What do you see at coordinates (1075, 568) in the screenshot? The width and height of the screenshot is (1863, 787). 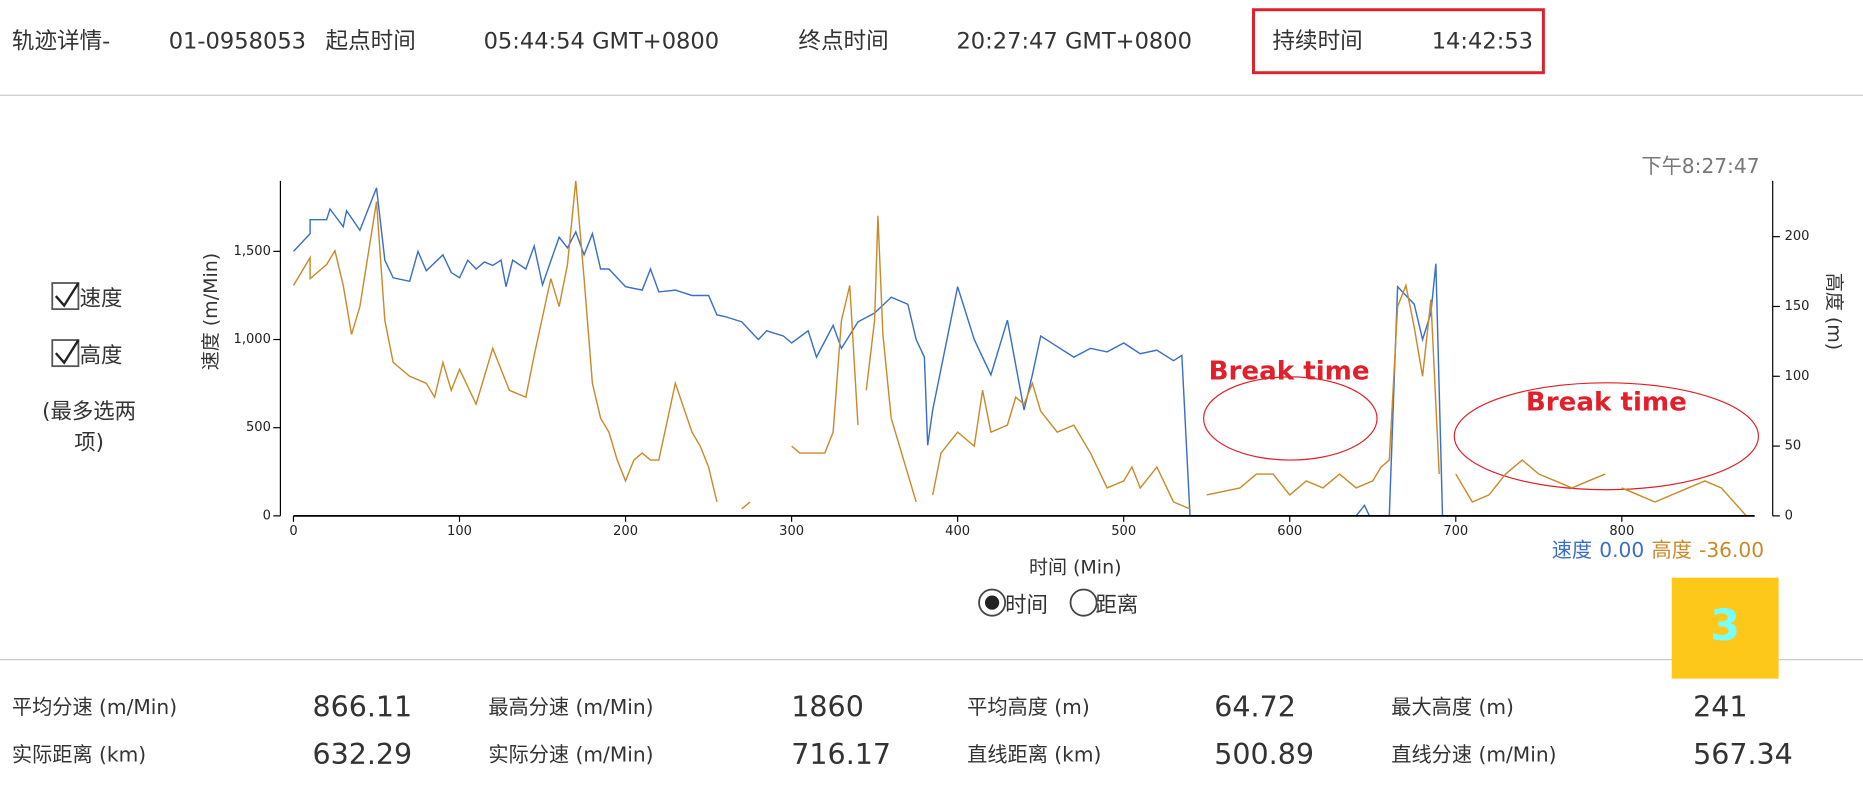 I see `x-axis-label: 时间 (Min)` at bounding box center [1075, 568].